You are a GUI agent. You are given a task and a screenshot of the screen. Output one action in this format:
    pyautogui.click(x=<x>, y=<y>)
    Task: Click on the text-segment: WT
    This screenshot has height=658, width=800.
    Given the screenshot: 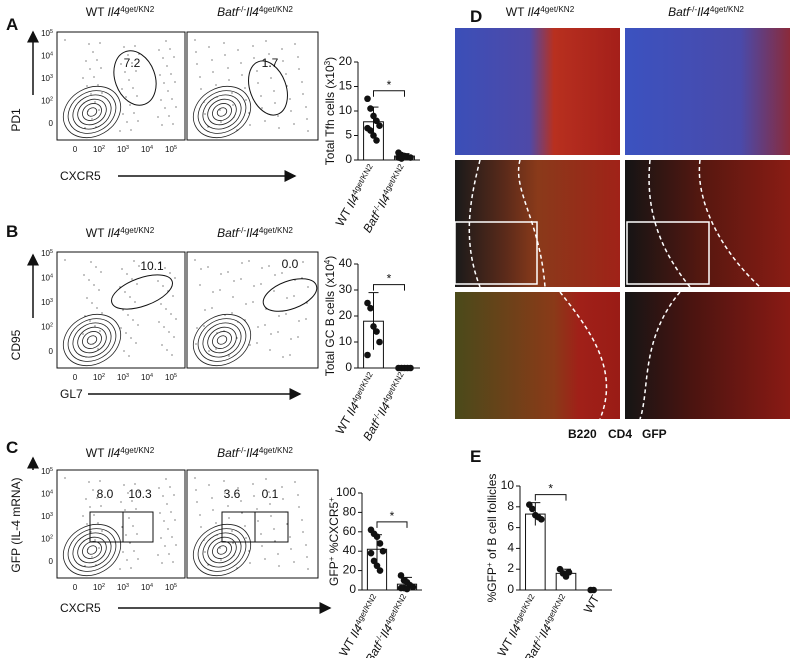 What is the action you would take?
    pyautogui.click(x=97, y=12)
    